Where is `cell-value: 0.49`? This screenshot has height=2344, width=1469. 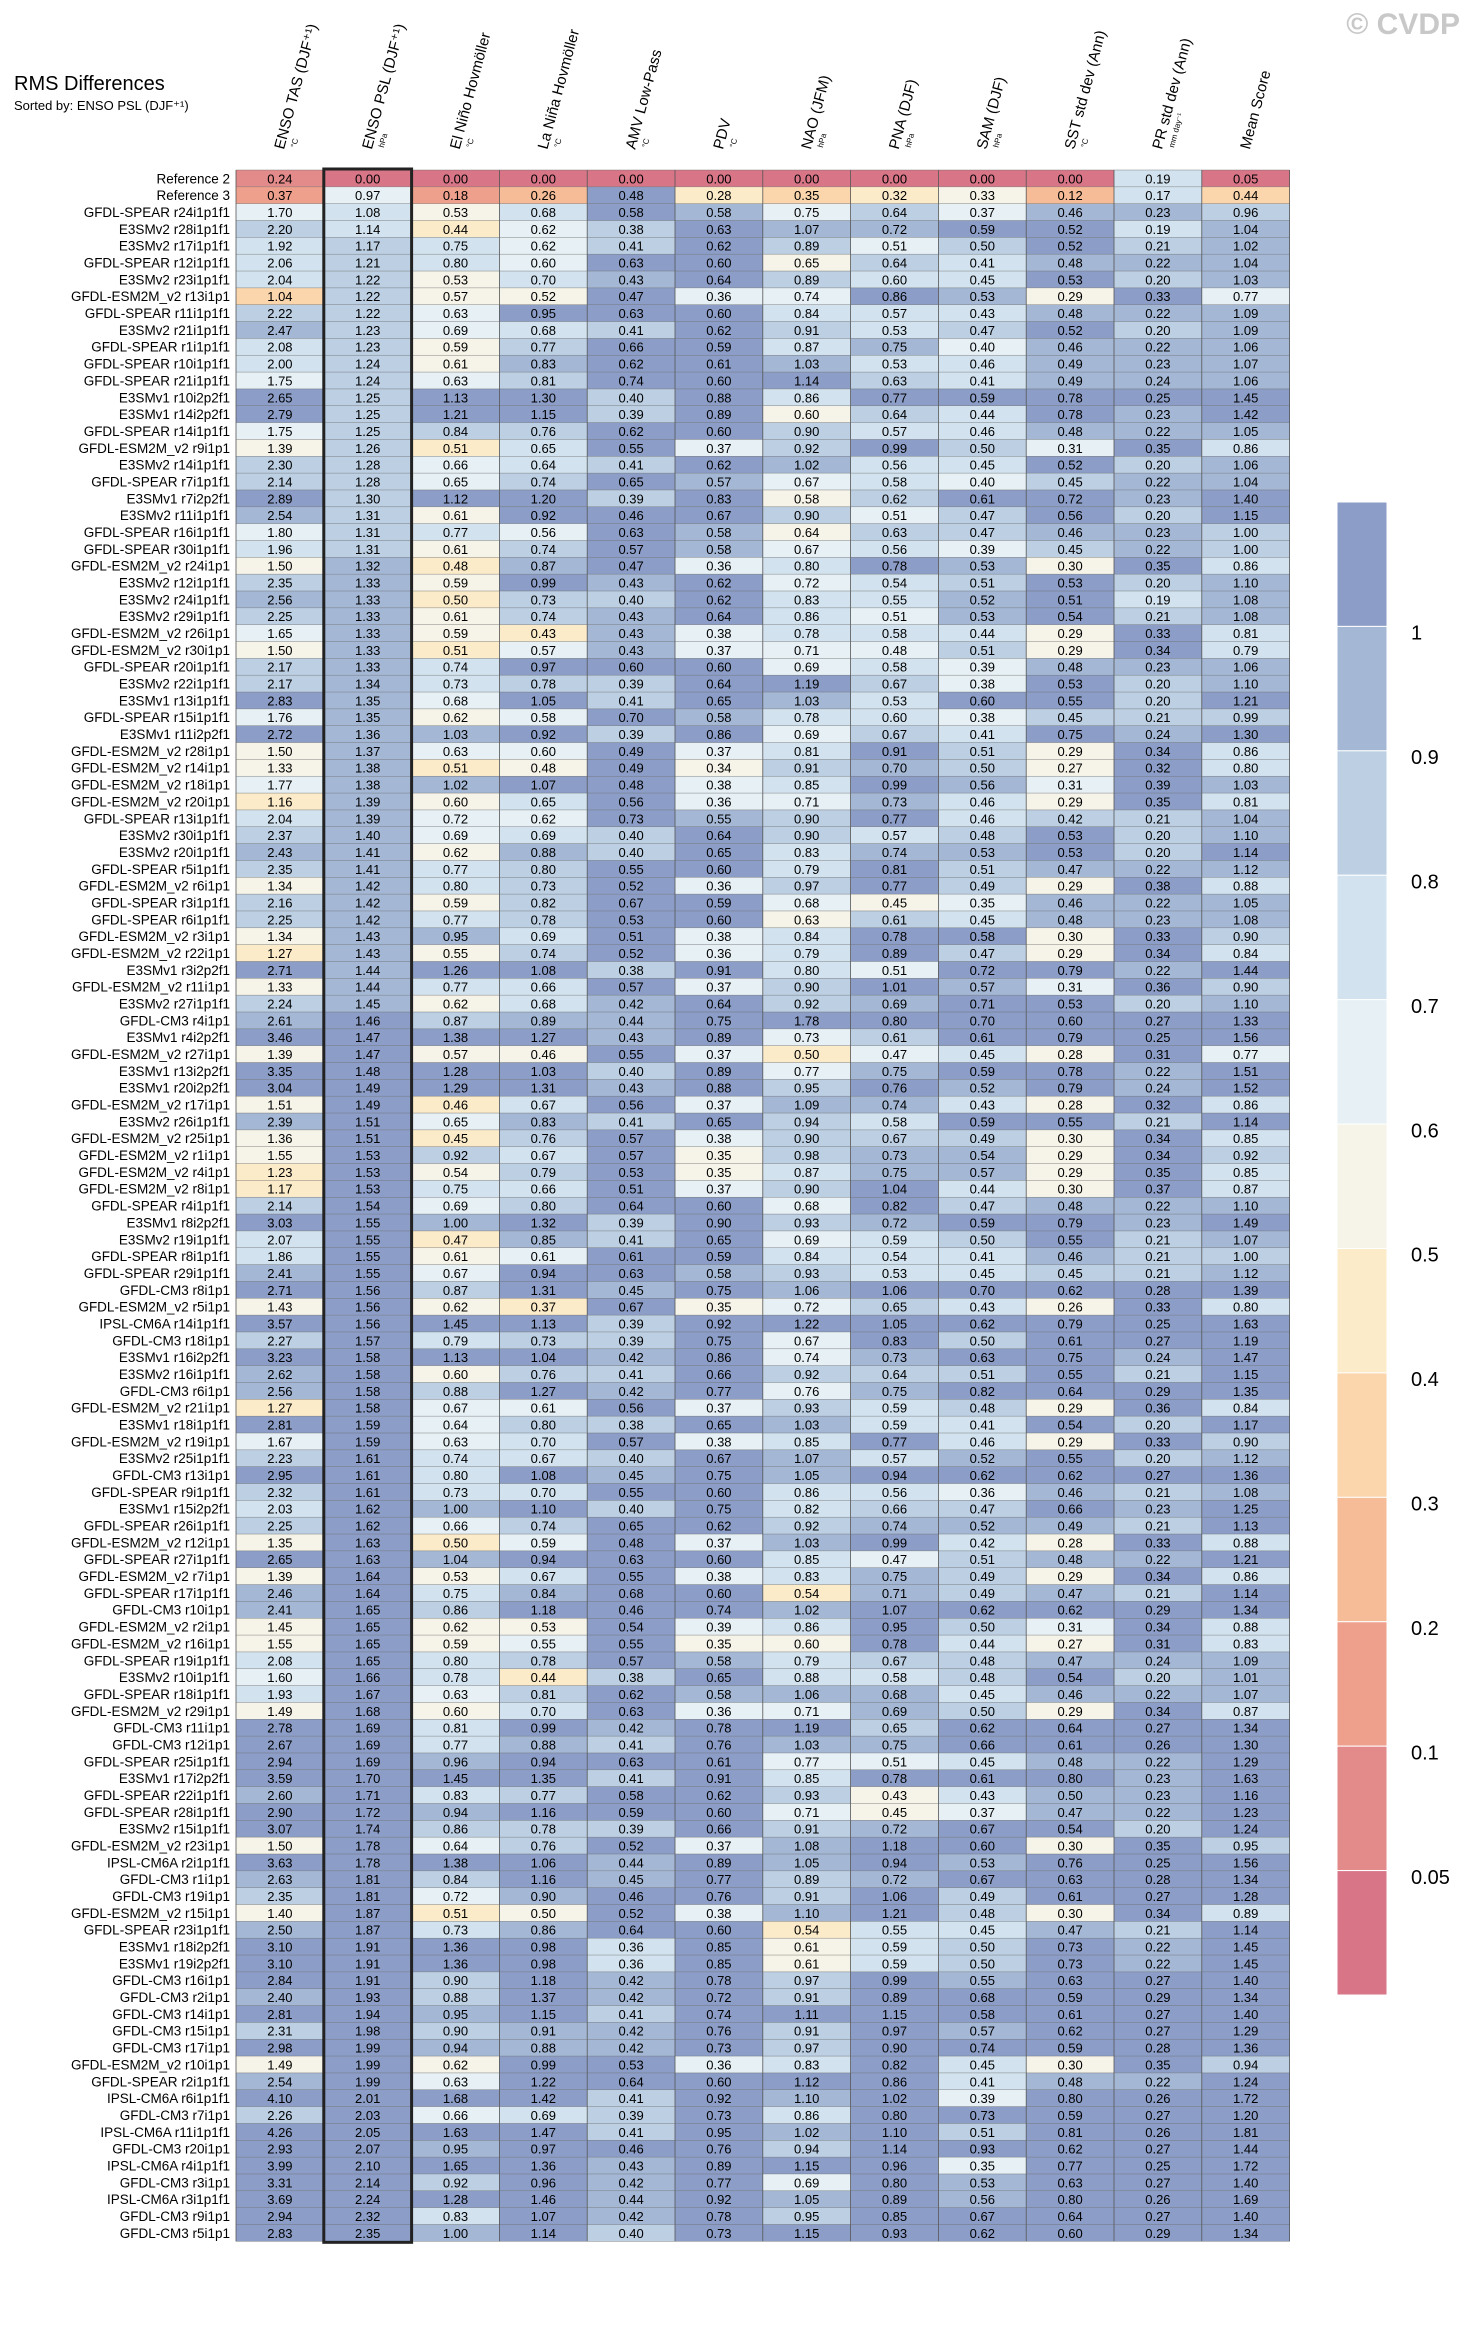 cell-value: 0.49 is located at coordinates (982, 1593).